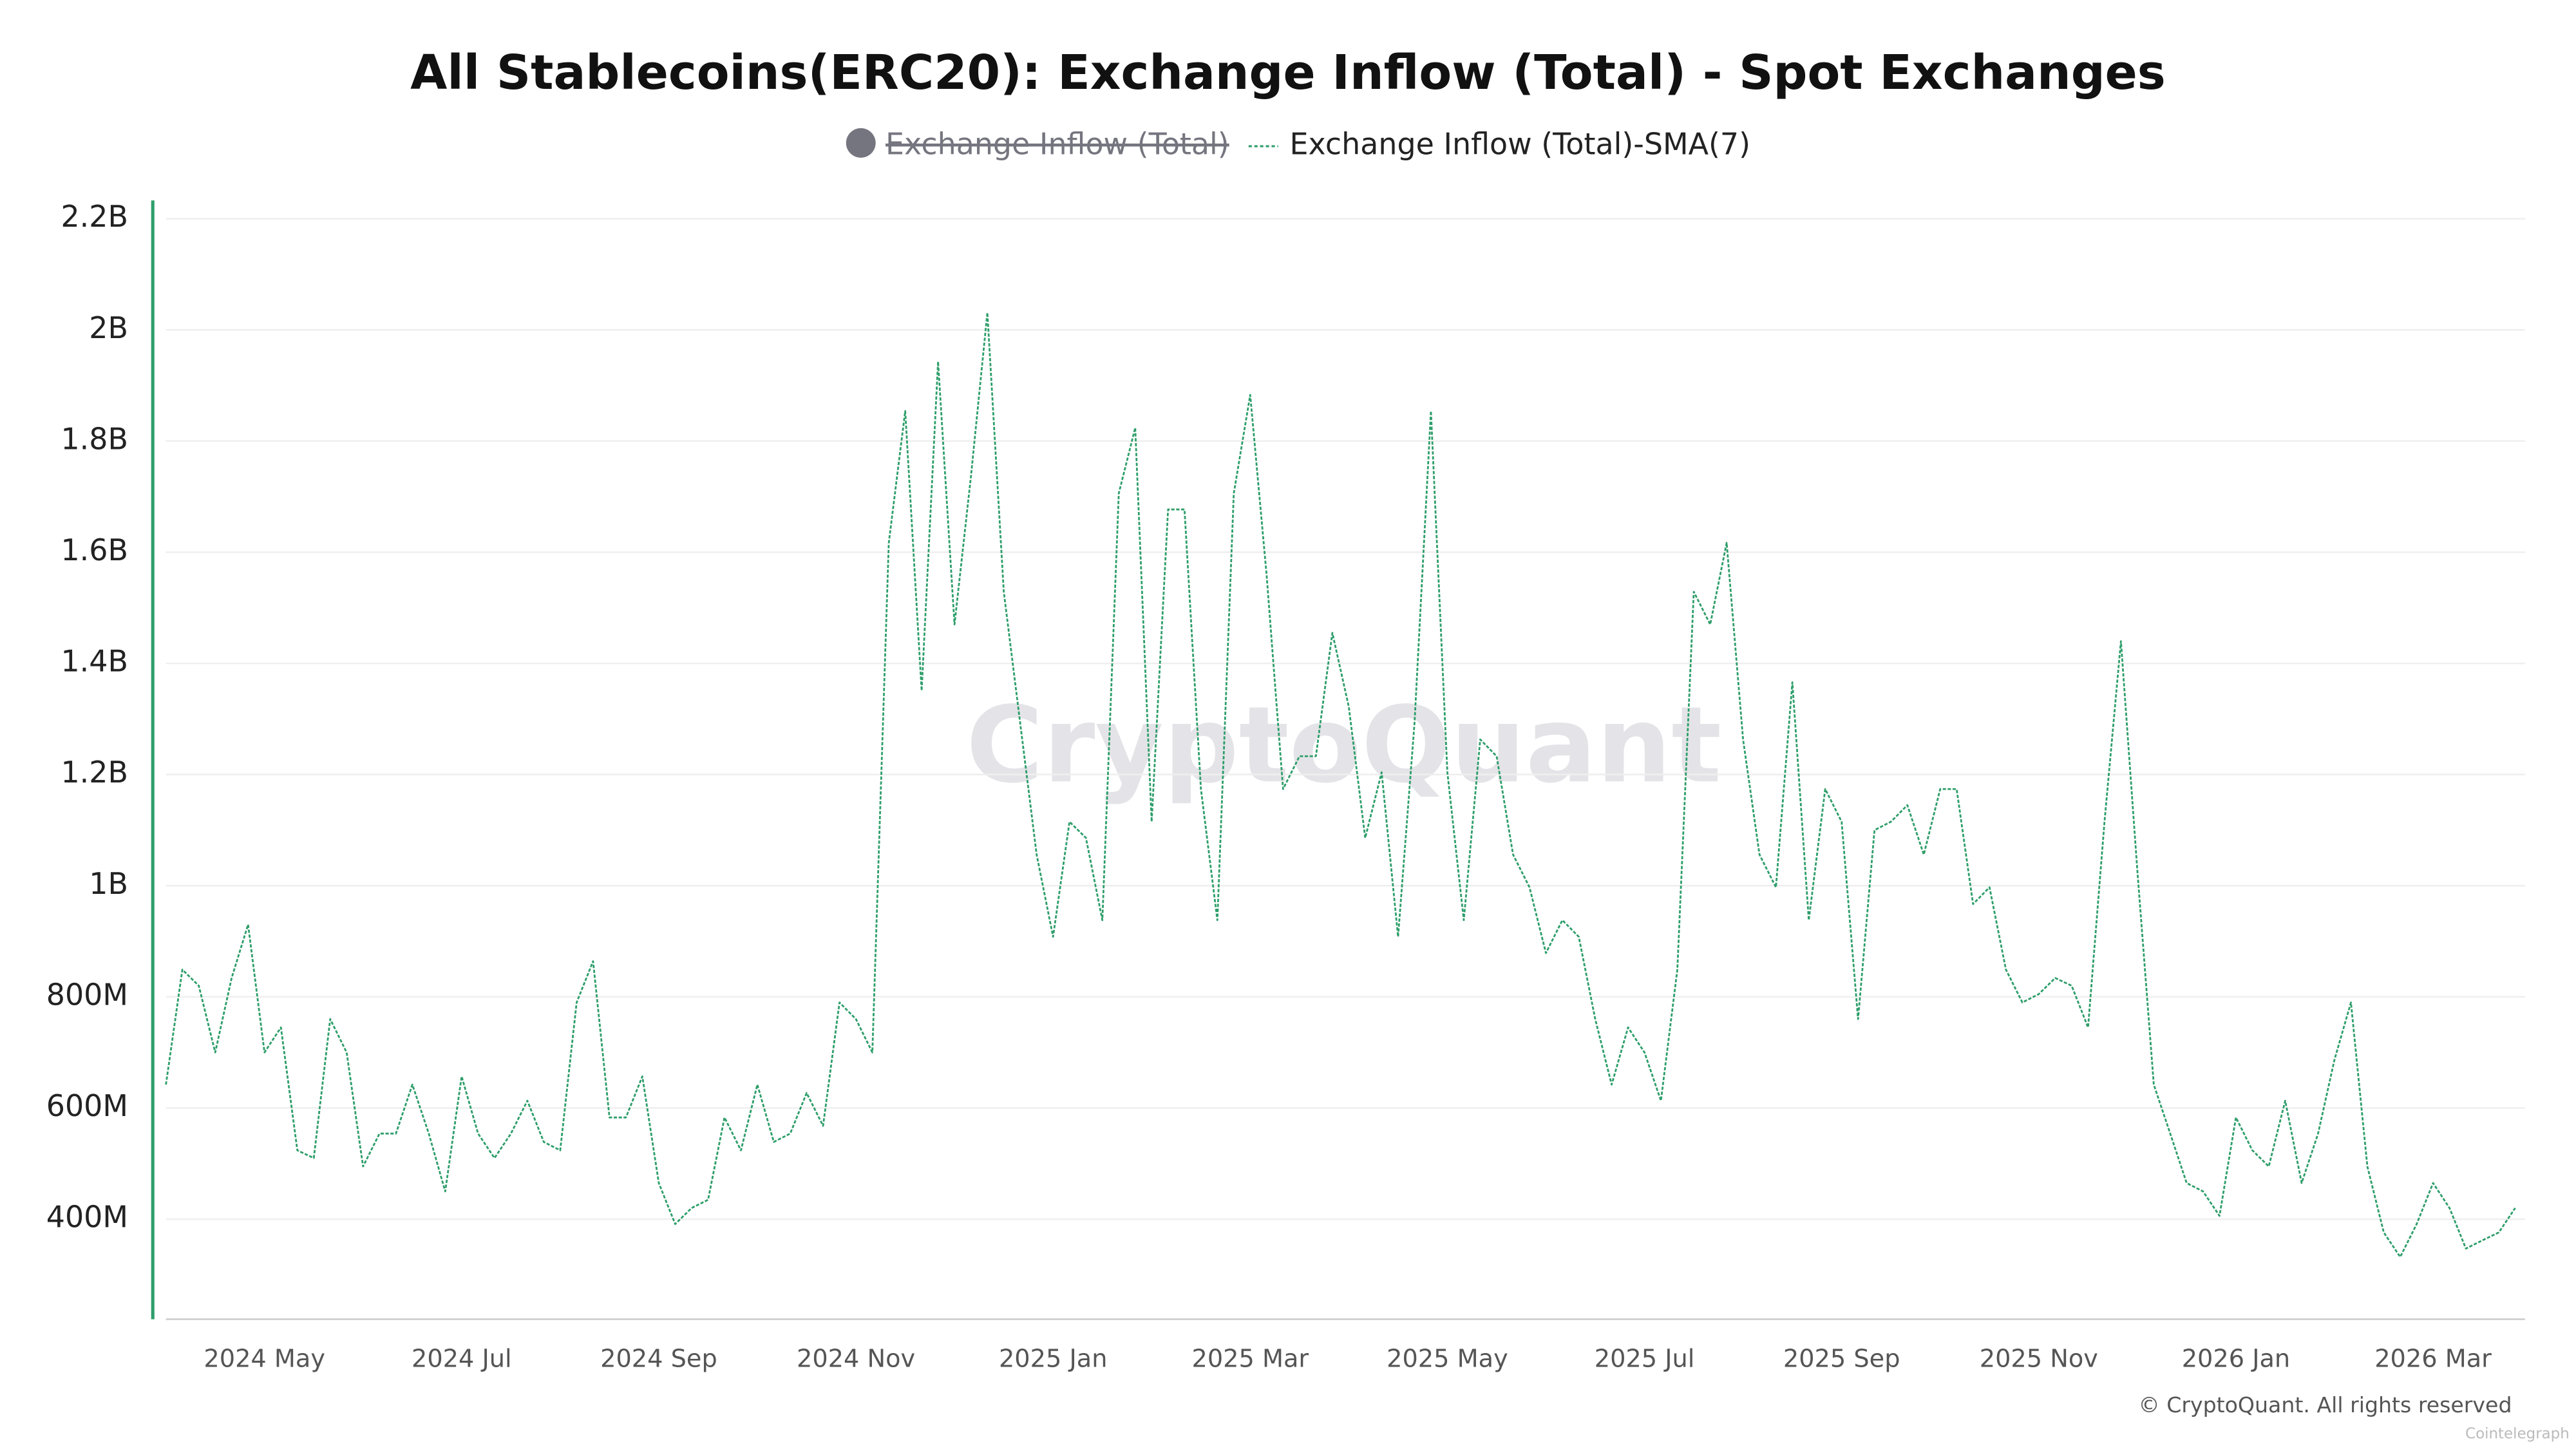  What do you see at coordinates (1841, 1359) in the screenshot?
I see `x-tick-label: 2025 Sep` at bounding box center [1841, 1359].